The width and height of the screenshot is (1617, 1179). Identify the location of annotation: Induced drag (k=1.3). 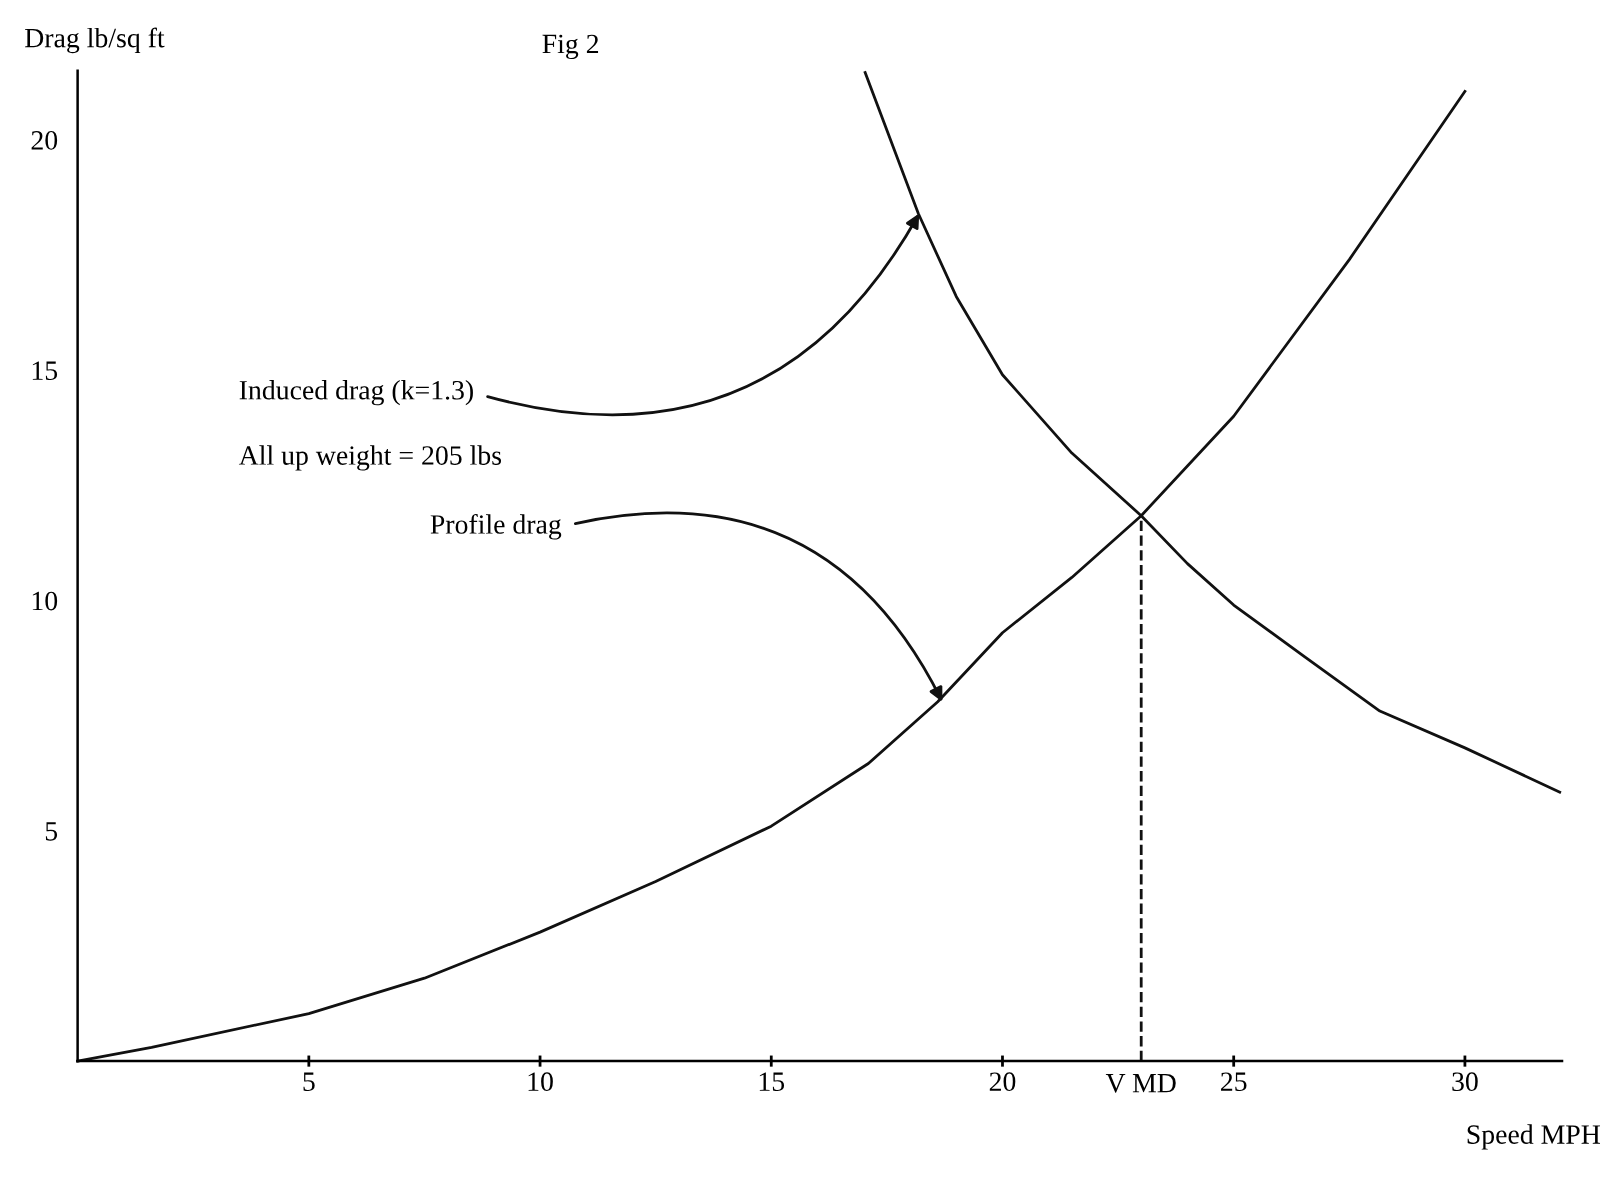
(356, 393).